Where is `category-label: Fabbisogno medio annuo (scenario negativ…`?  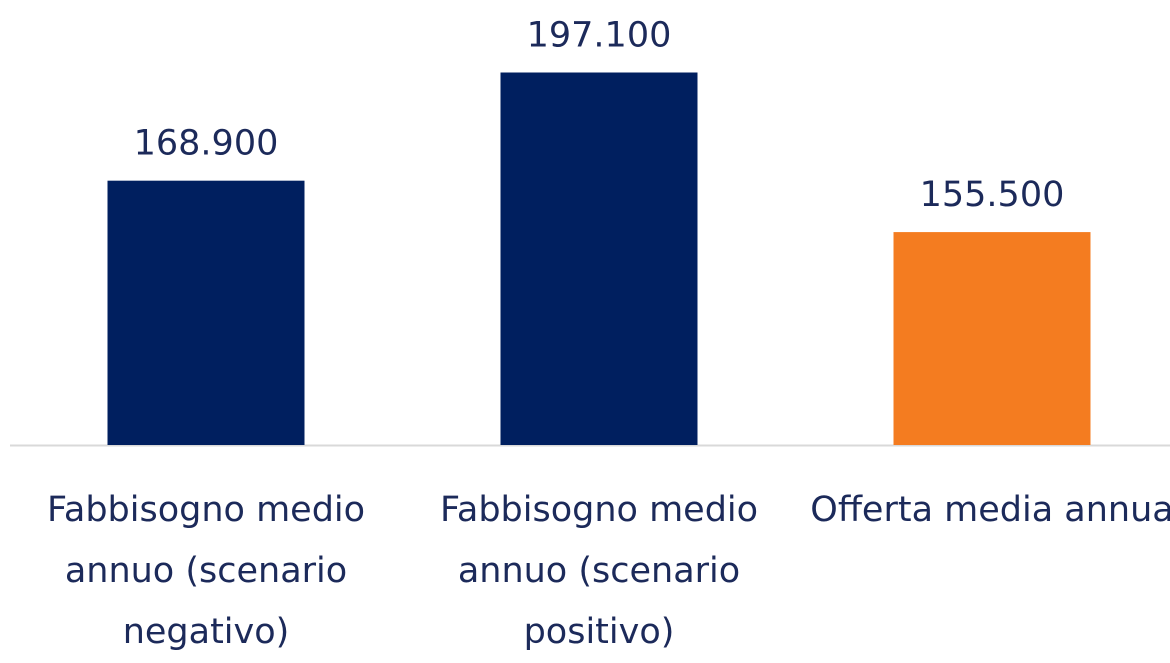 category-label: Fabbisogno medio annuo (scenario negativ… is located at coordinates (206, 571).